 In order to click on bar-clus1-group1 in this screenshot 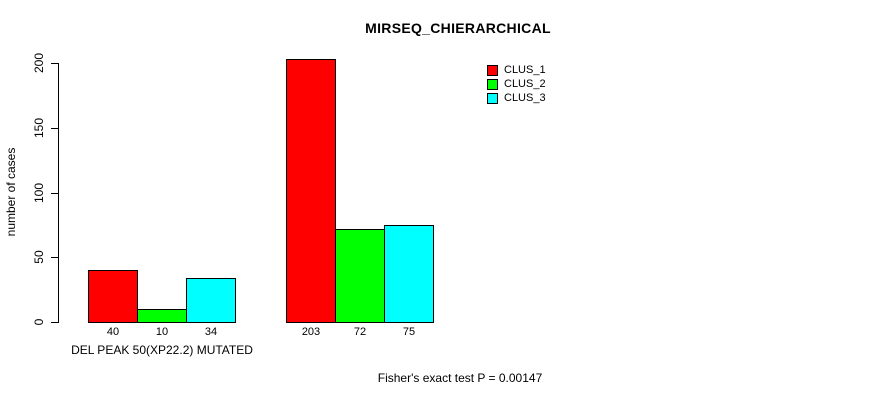, I will do `click(113, 296)`.